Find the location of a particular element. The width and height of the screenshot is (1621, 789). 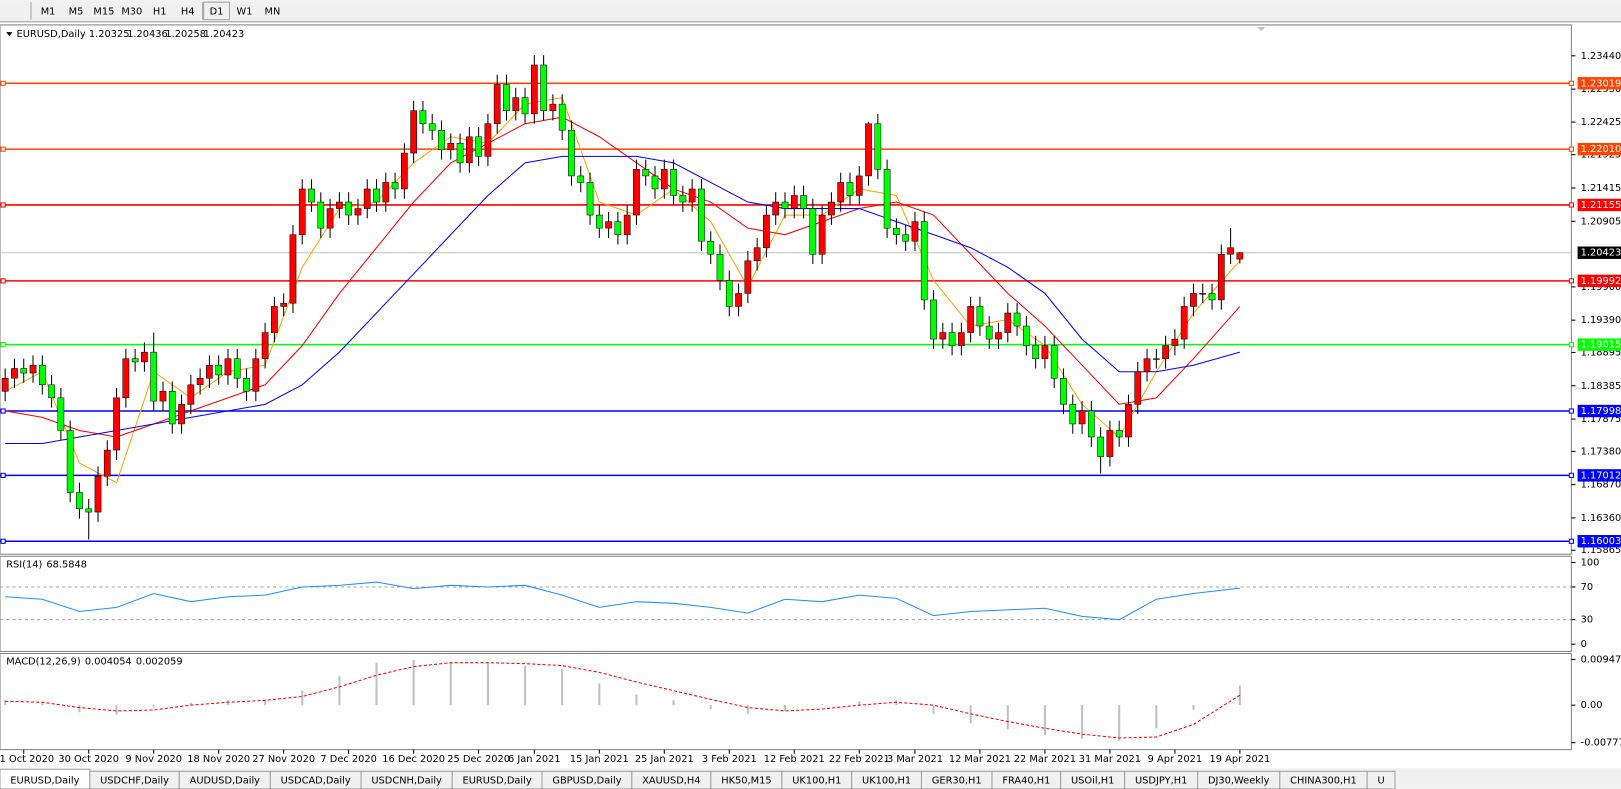

level-tag-label: 1.23019 is located at coordinates (1601, 83).